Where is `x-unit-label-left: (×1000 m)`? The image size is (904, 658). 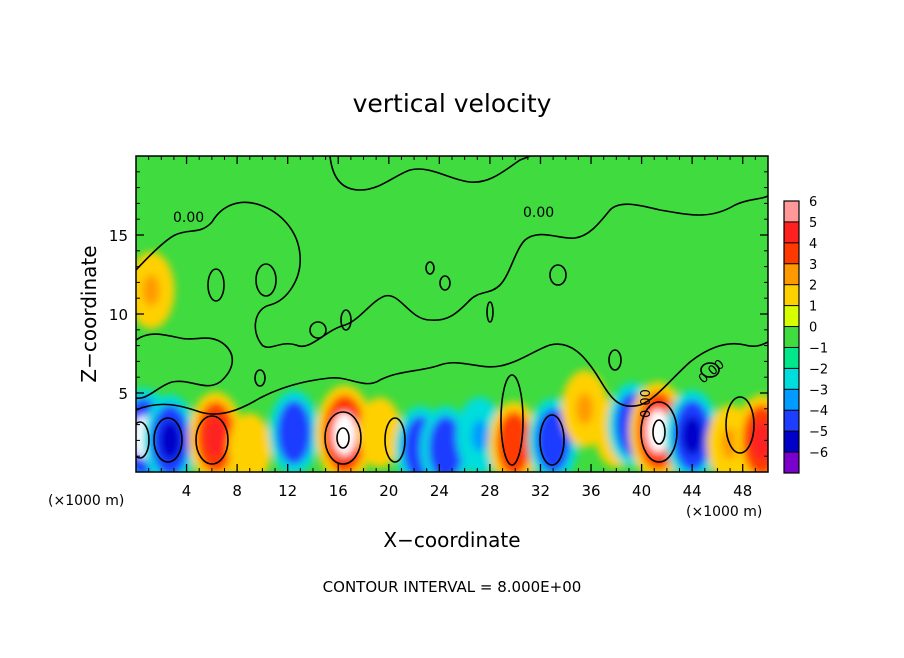
x-unit-label-left: (×1000 m) is located at coordinates (86, 501).